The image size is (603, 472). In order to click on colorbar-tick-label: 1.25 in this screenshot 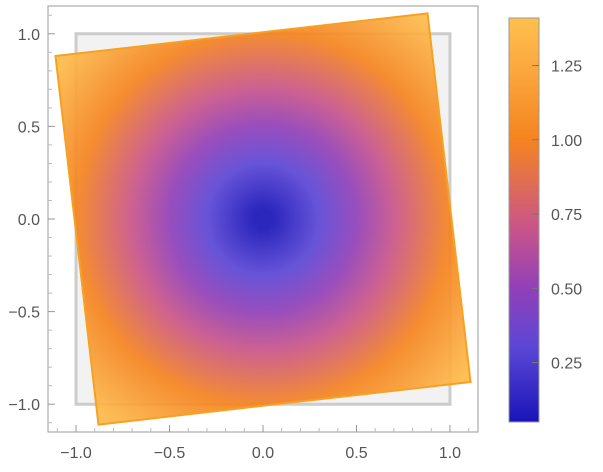, I will do `click(566, 67)`.